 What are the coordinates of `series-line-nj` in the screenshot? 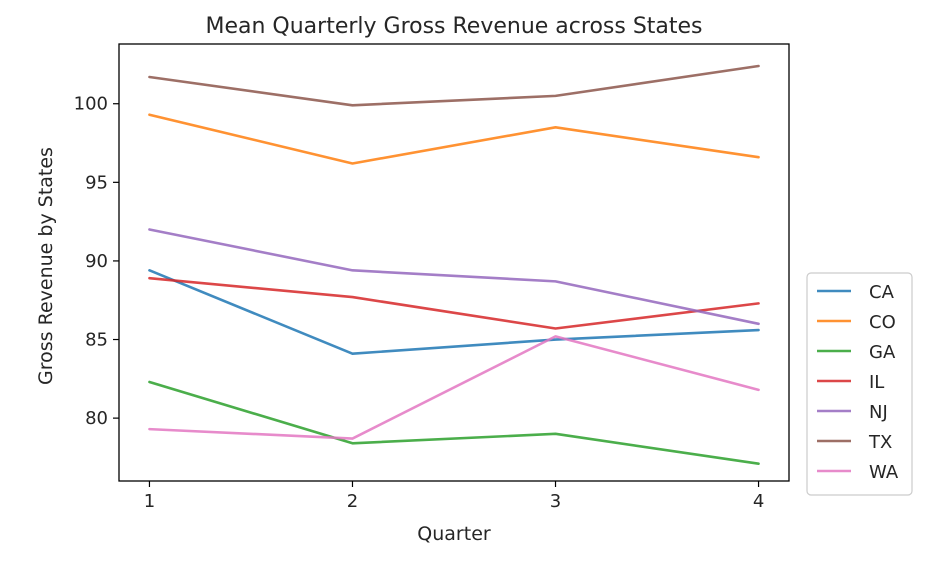 It's located at (454, 277).